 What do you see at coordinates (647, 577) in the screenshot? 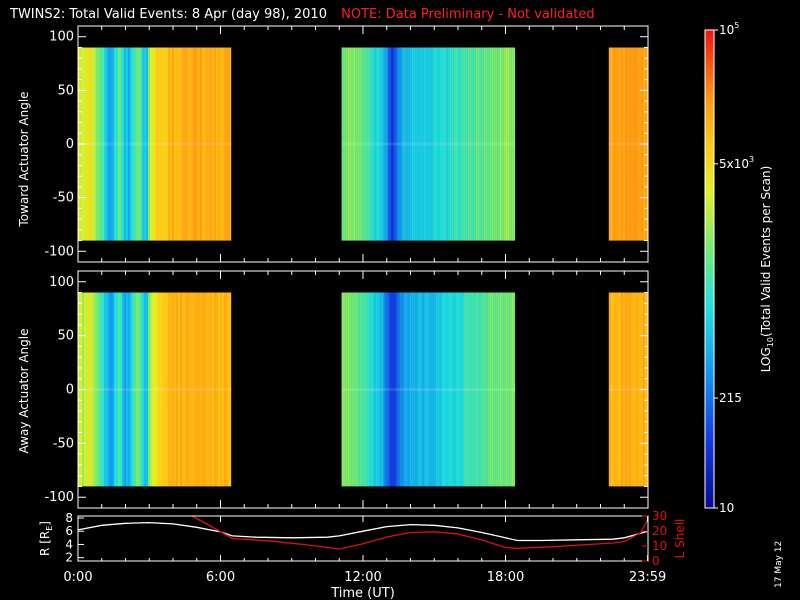
I see `xtick-label: 23:59` at bounding box center [647, 577].